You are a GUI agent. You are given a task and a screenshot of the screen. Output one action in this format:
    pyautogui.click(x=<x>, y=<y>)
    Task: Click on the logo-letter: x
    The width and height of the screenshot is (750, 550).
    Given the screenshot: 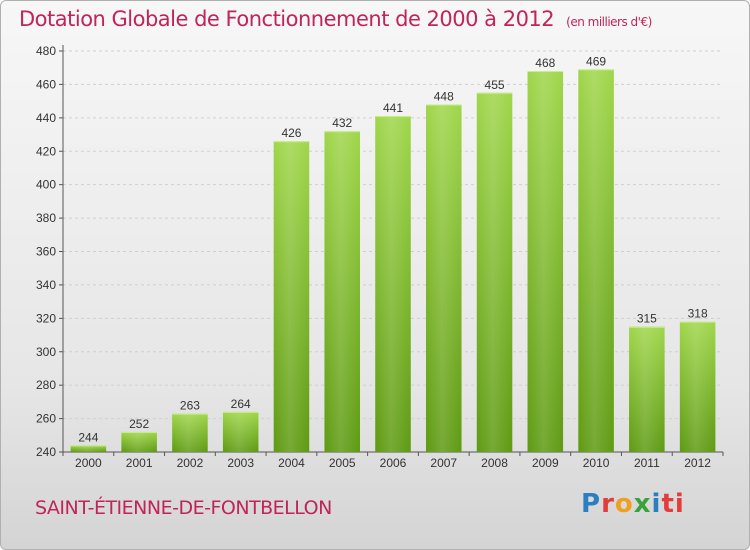 What is the action you would take?
    pyautogui.click(x=642, y=504)
    